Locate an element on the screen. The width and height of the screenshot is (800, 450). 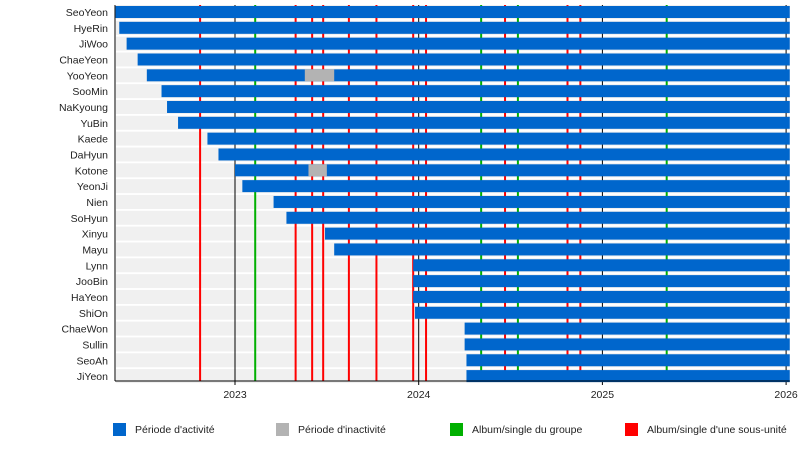
x-tick-label: 2026 is located at coordinates (786, 395).